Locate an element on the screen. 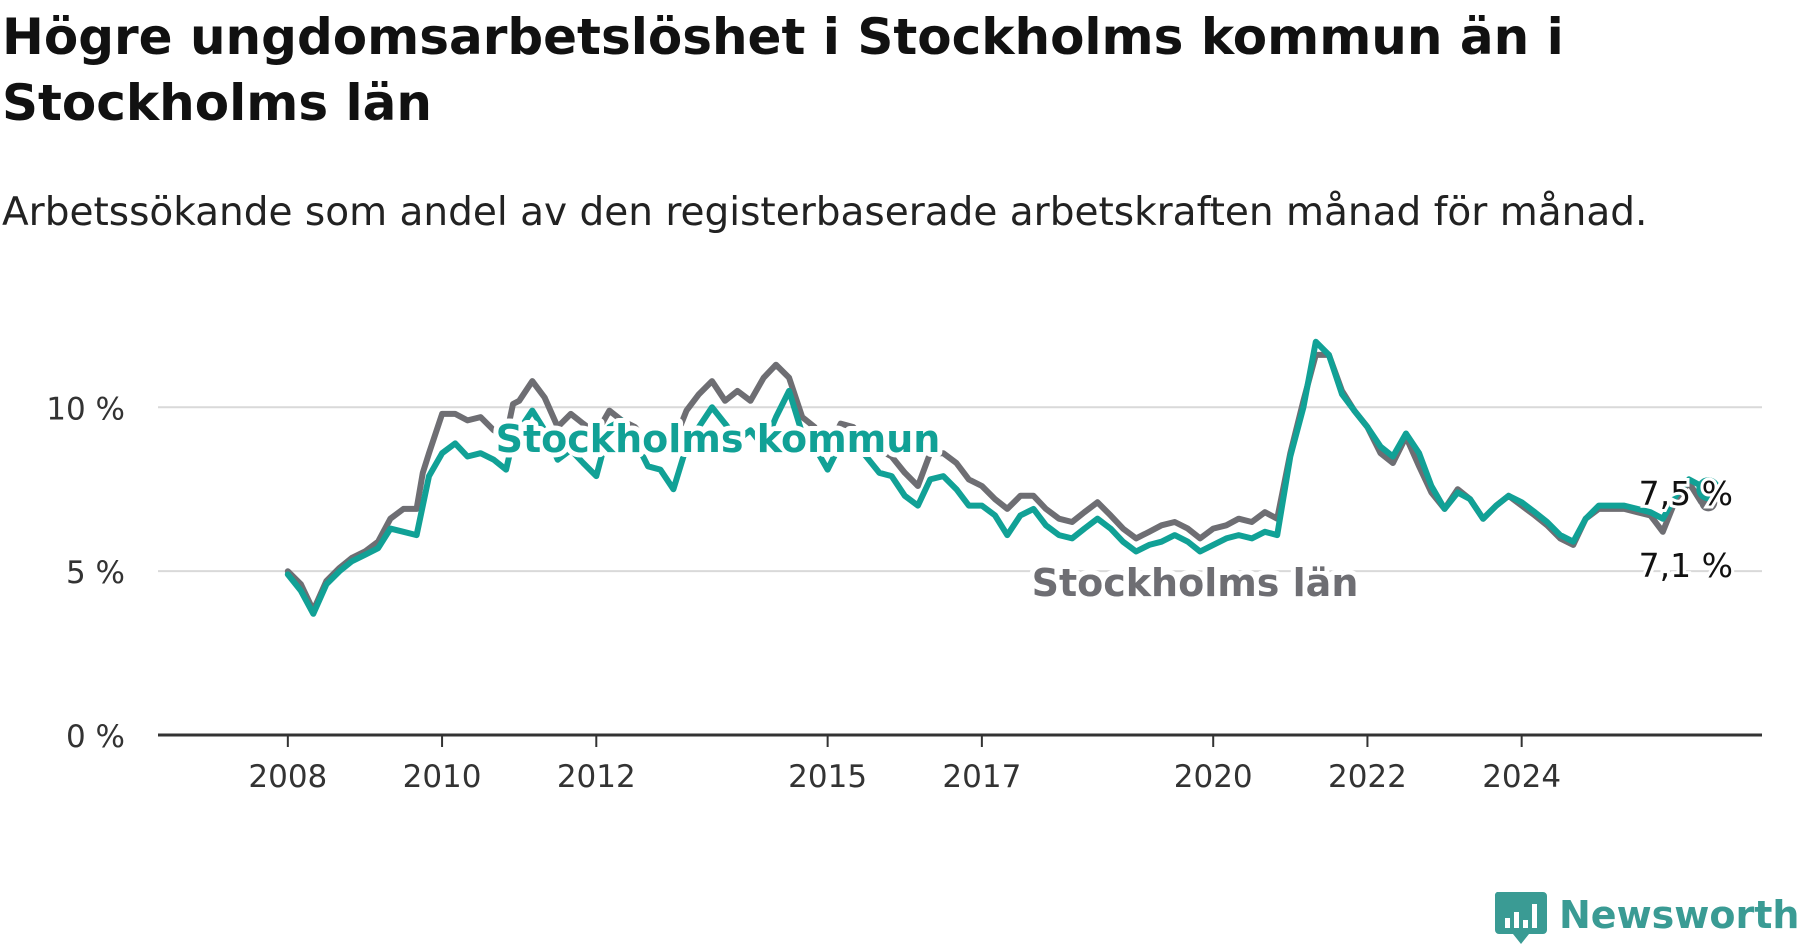 This screenshot has width=1800, height=948. brand-name: Newsworthy is located at coordinates (1679, 915).